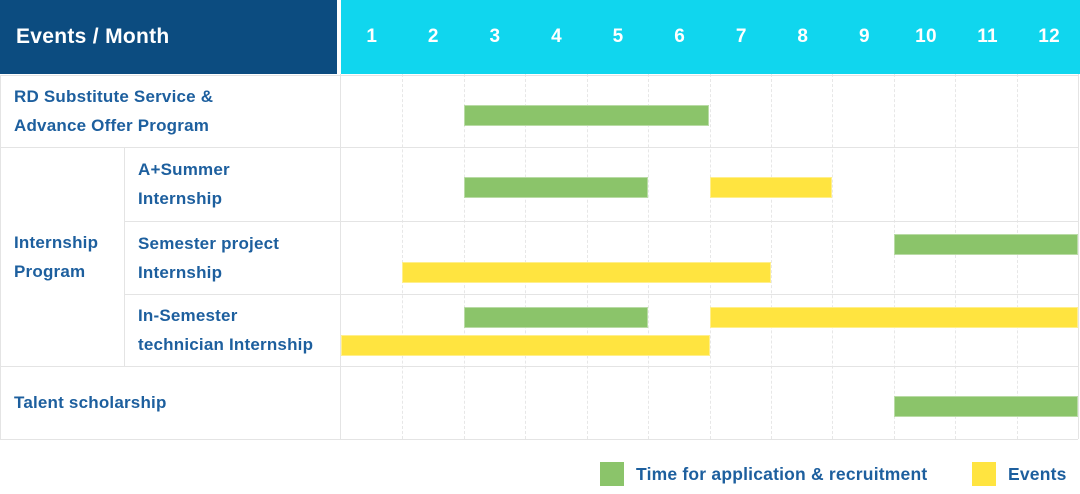 The image size is (1080, 494). What do you see at coordinates (495, 36) in the screenshot?
I see `month-header-cell: 3` at bounding box center [495, 36].